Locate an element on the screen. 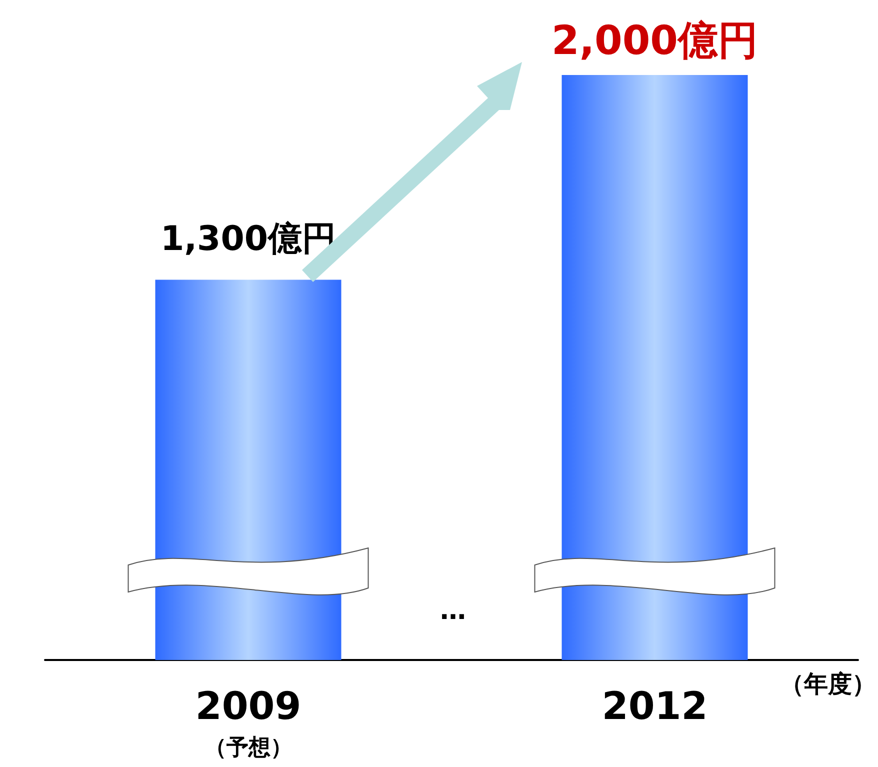  x-tick-label: 2009 （予想） is located at coordinates (248, 722).